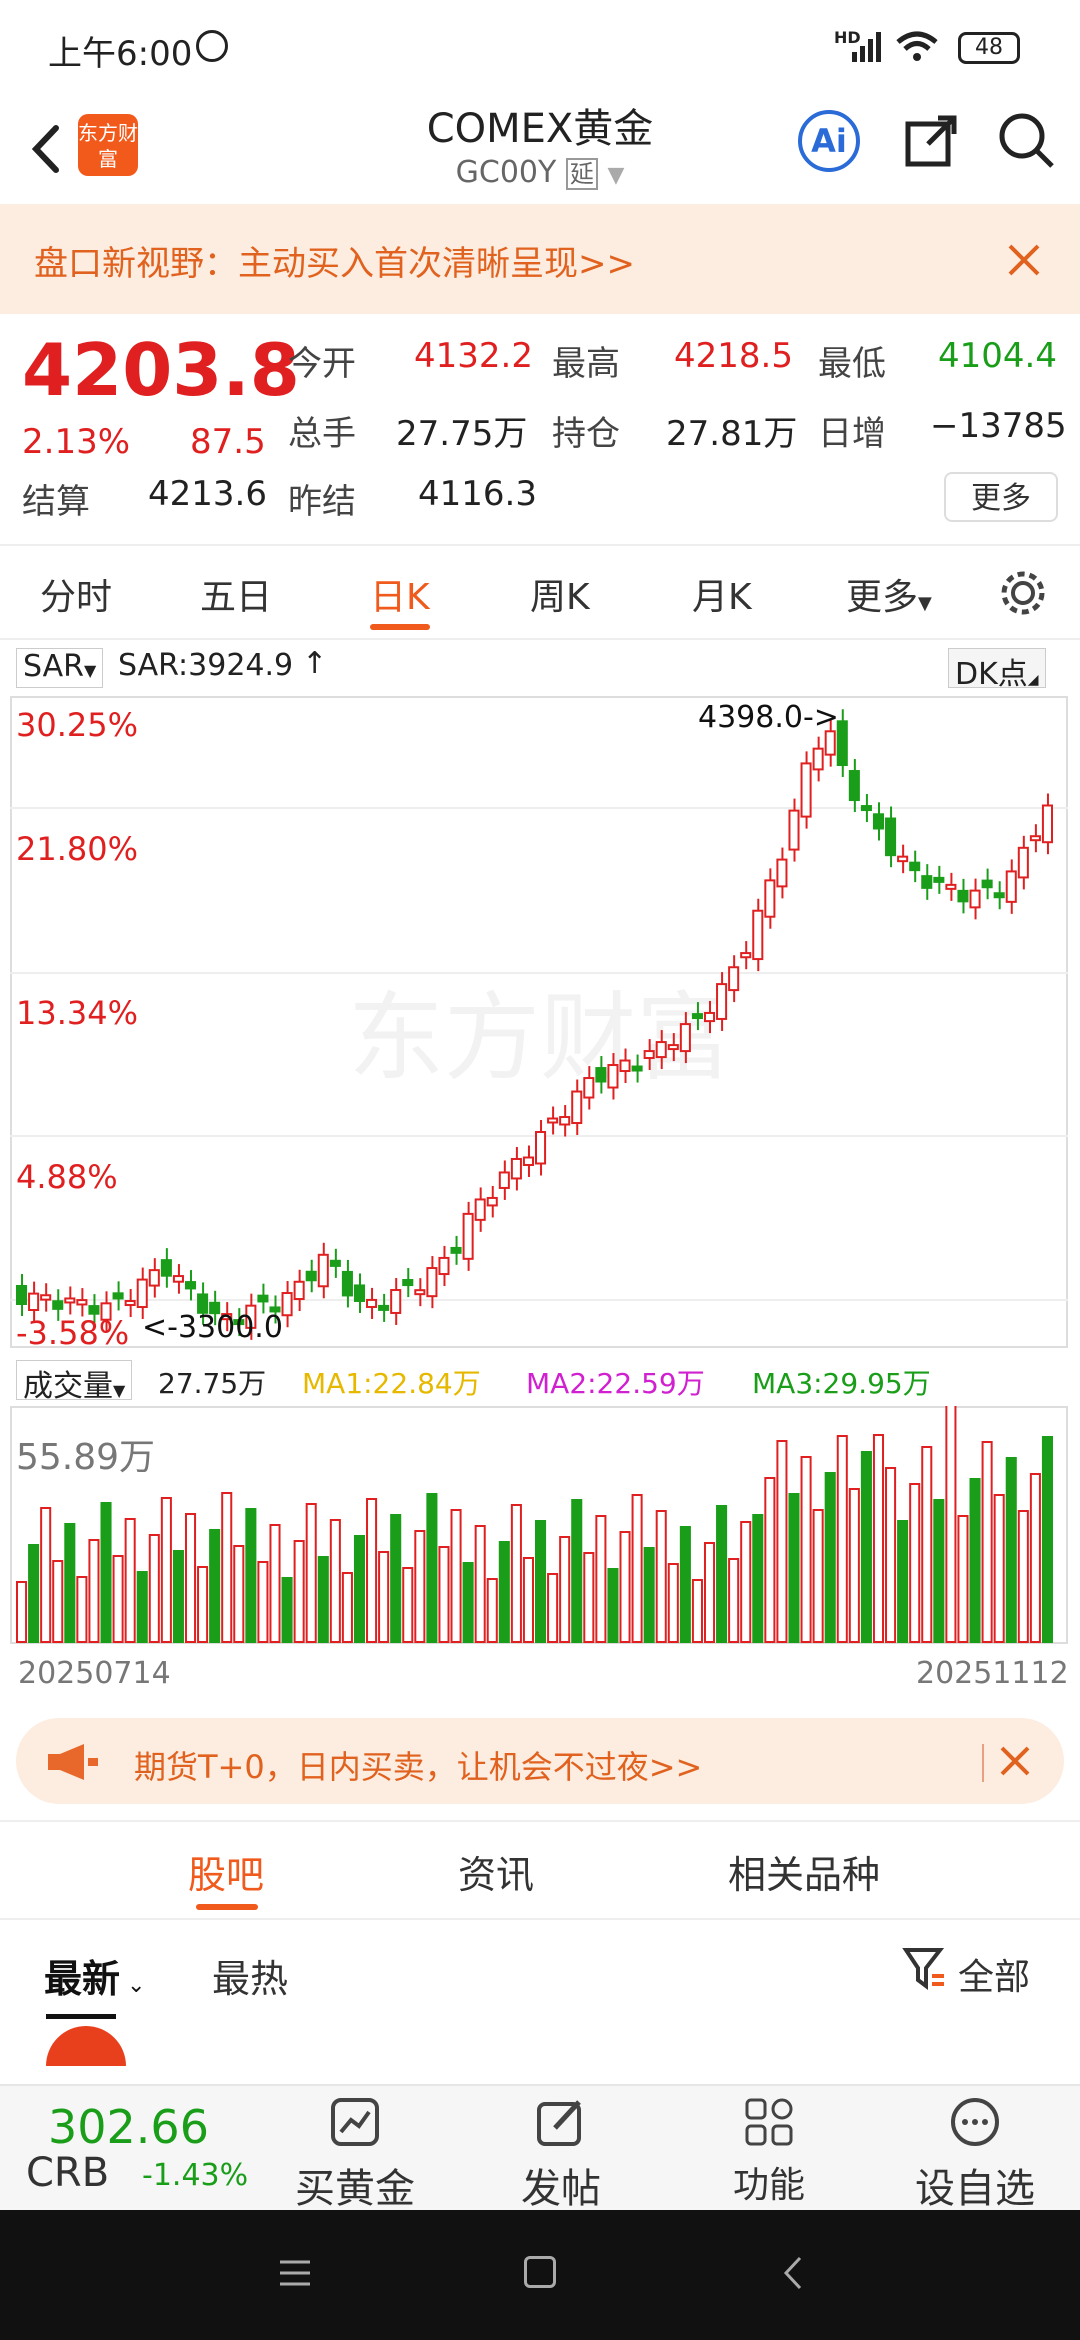 The width and height of the screenshot is (1080, 2340). I want to click on tab-intraday: 分时, so click(76, 597).